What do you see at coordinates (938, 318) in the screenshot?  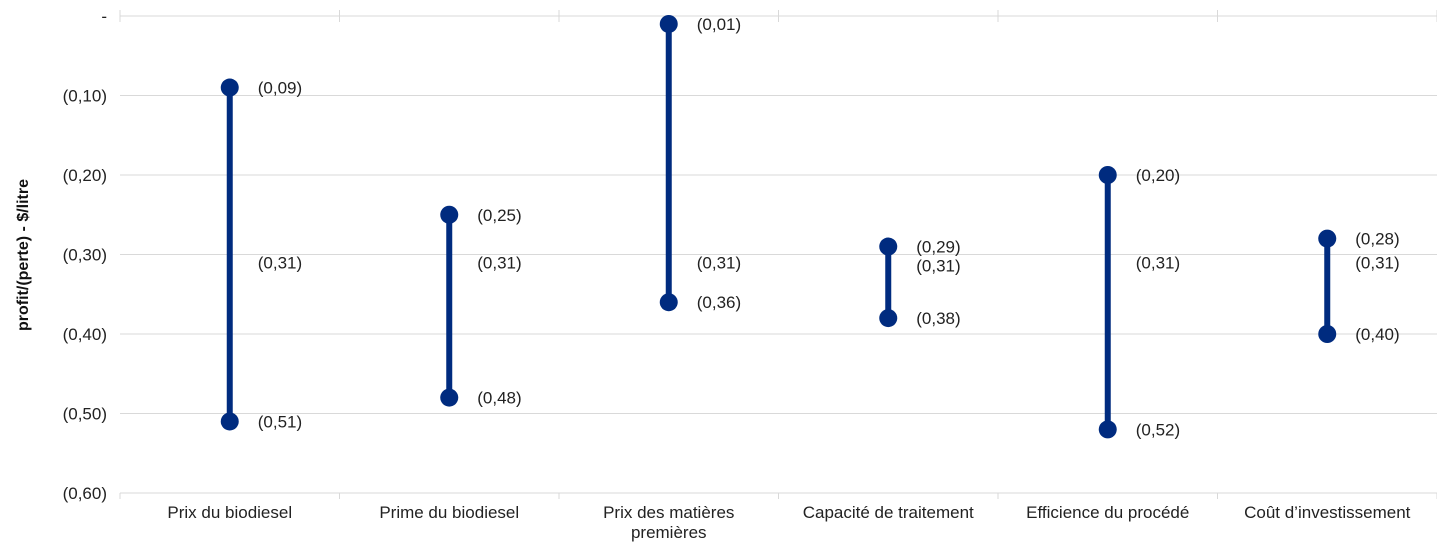 I see `low-value-label: (0,38)` at bounding box center [938, 318].